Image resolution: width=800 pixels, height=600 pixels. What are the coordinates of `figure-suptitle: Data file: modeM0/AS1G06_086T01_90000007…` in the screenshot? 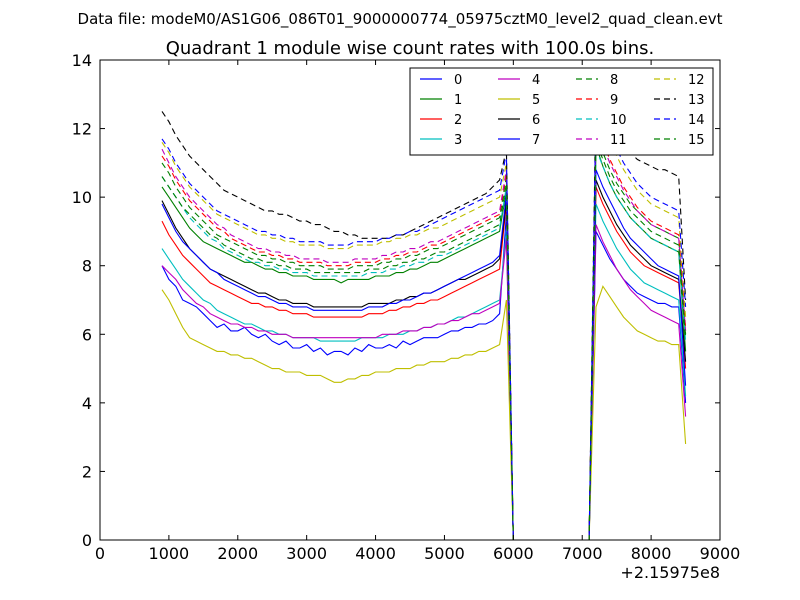 It's located at (400, 19).